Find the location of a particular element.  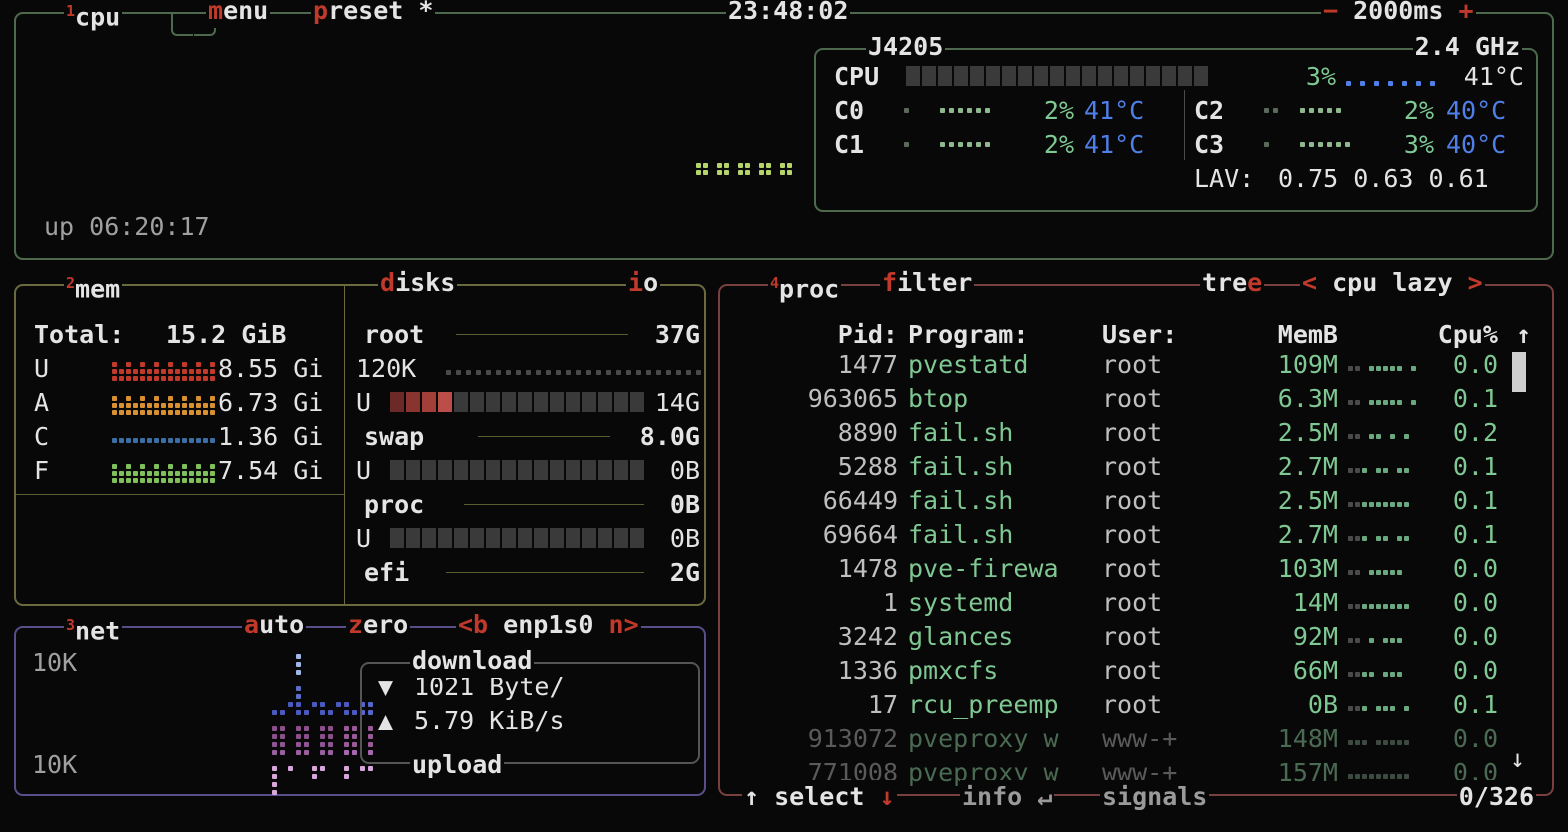

cpu-total-label: CPU is located at coordinates (857, 76).